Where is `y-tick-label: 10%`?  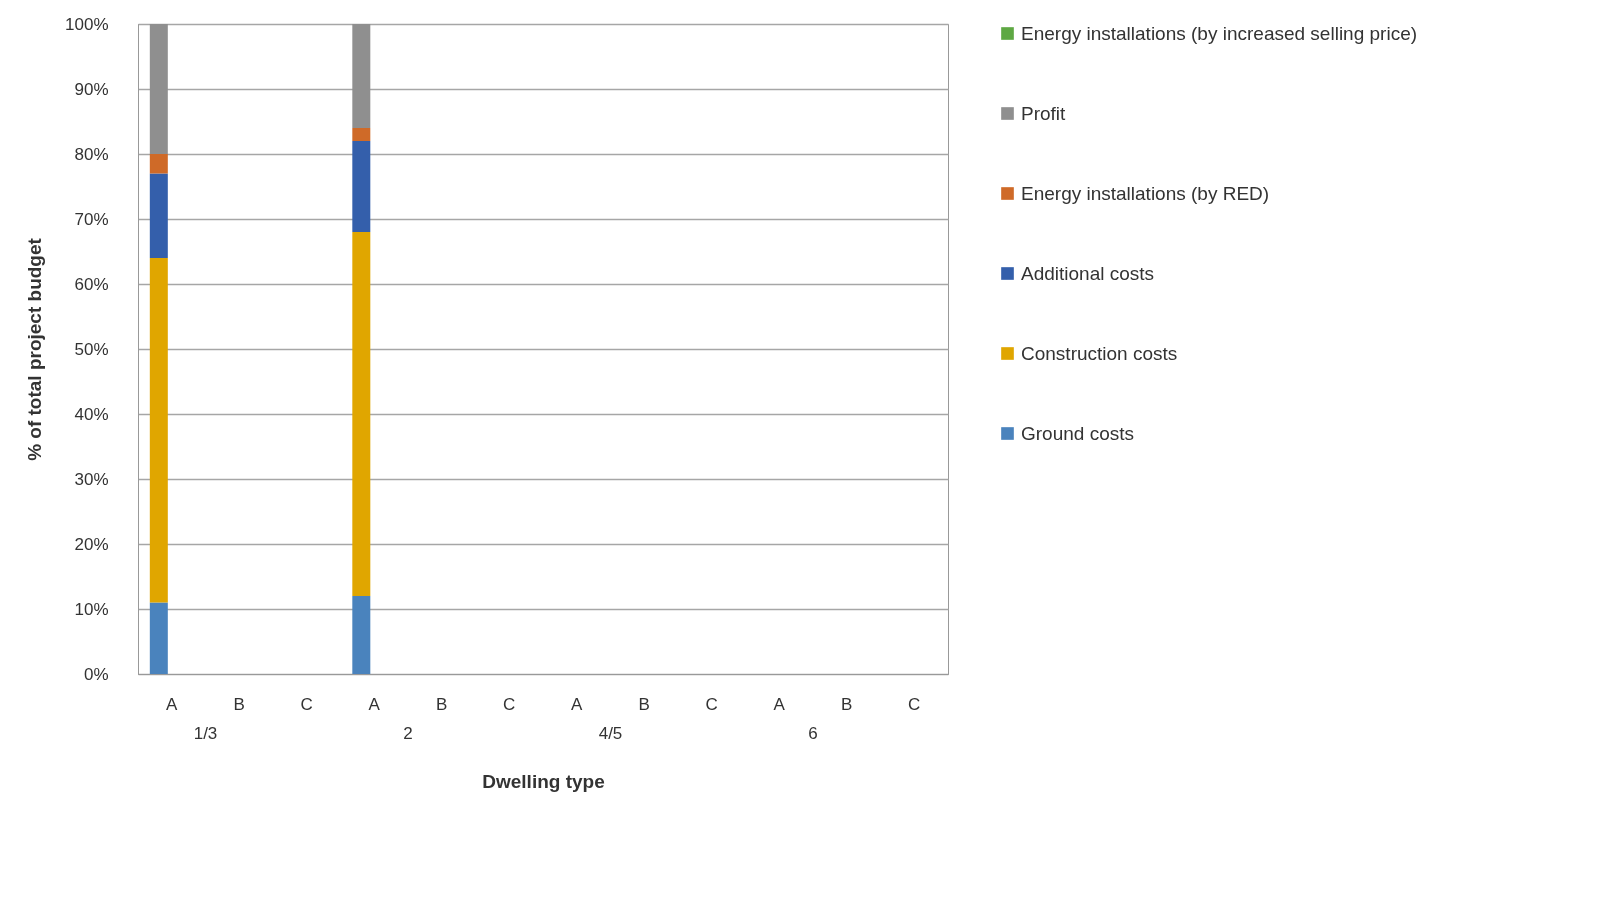 y-tick-label: 10% is located at coordinates (91, 609).